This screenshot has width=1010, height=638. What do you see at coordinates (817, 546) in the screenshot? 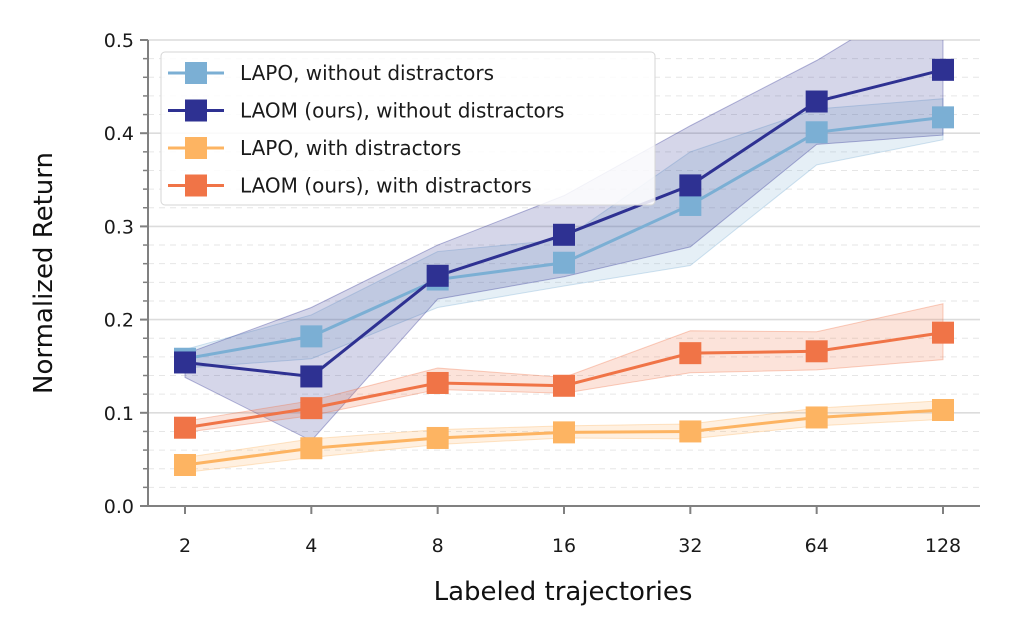
I see `x-tick-label: 64` at bounding box center [817, 546].